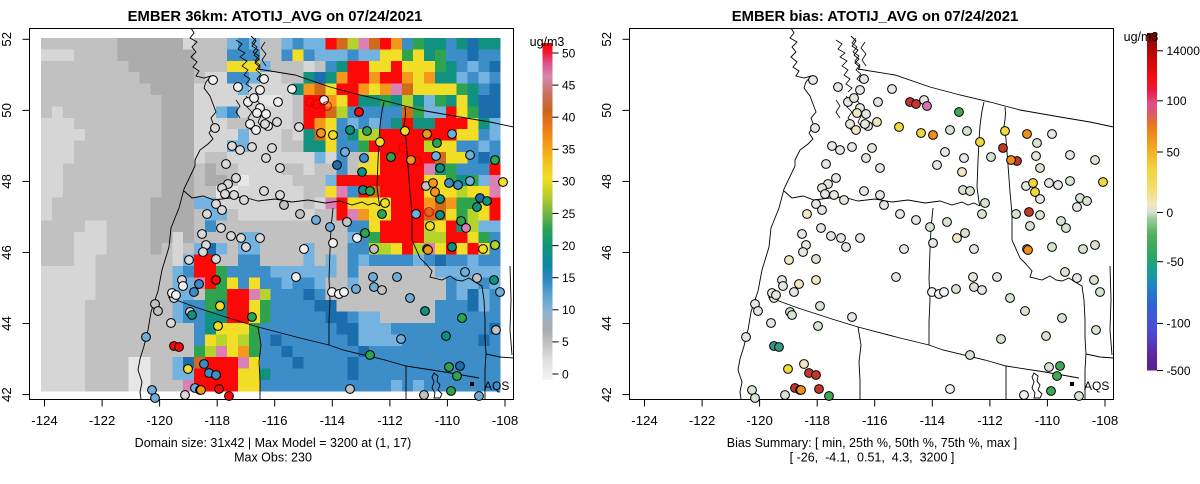 Image resolution: width=1200 pixels, height=484 pixels. I want to click on svg-text: Max Obs: 230, so click(273, 458).